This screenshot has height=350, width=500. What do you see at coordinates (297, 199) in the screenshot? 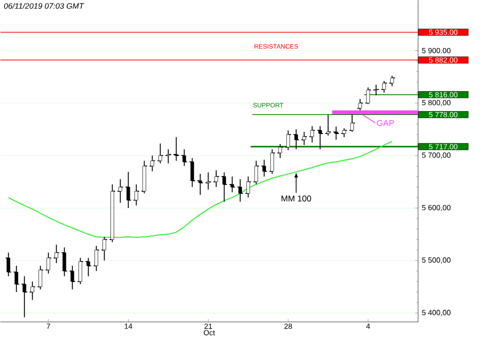
I see `text: MM 100` at bounding box center [297, 199].